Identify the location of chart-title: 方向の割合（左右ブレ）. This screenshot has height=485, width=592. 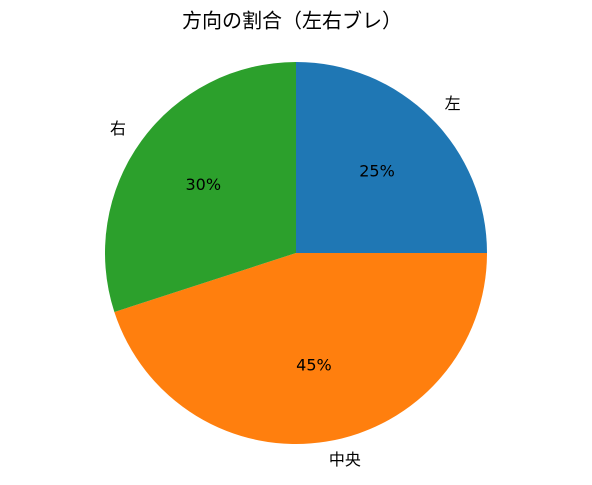
(292, 21).